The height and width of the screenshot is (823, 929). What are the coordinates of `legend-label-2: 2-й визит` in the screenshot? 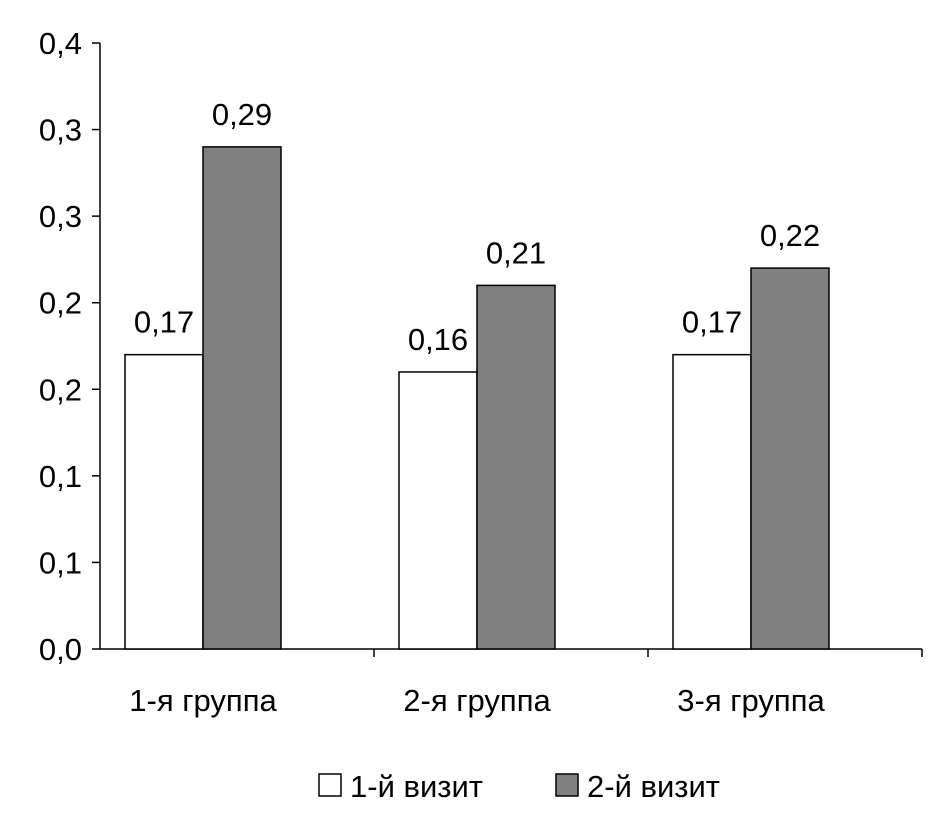 It's located at (653, 786).